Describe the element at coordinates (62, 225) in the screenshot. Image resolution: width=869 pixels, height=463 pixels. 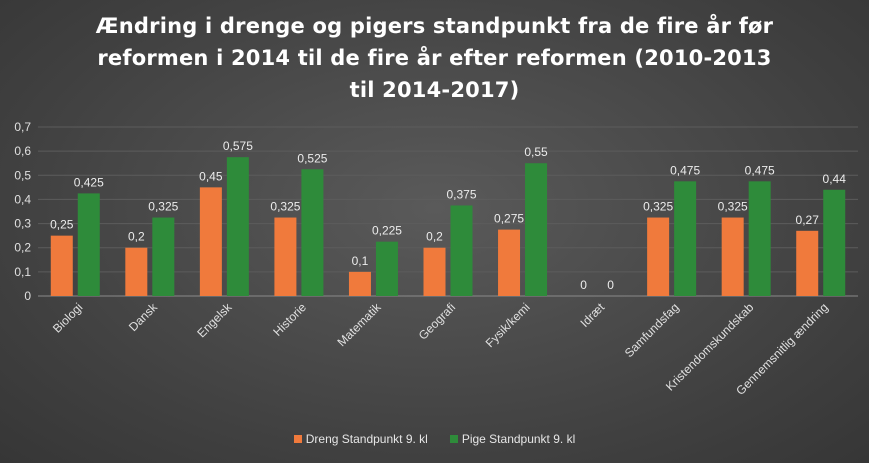
I see `data-label: 0,25` at that location.